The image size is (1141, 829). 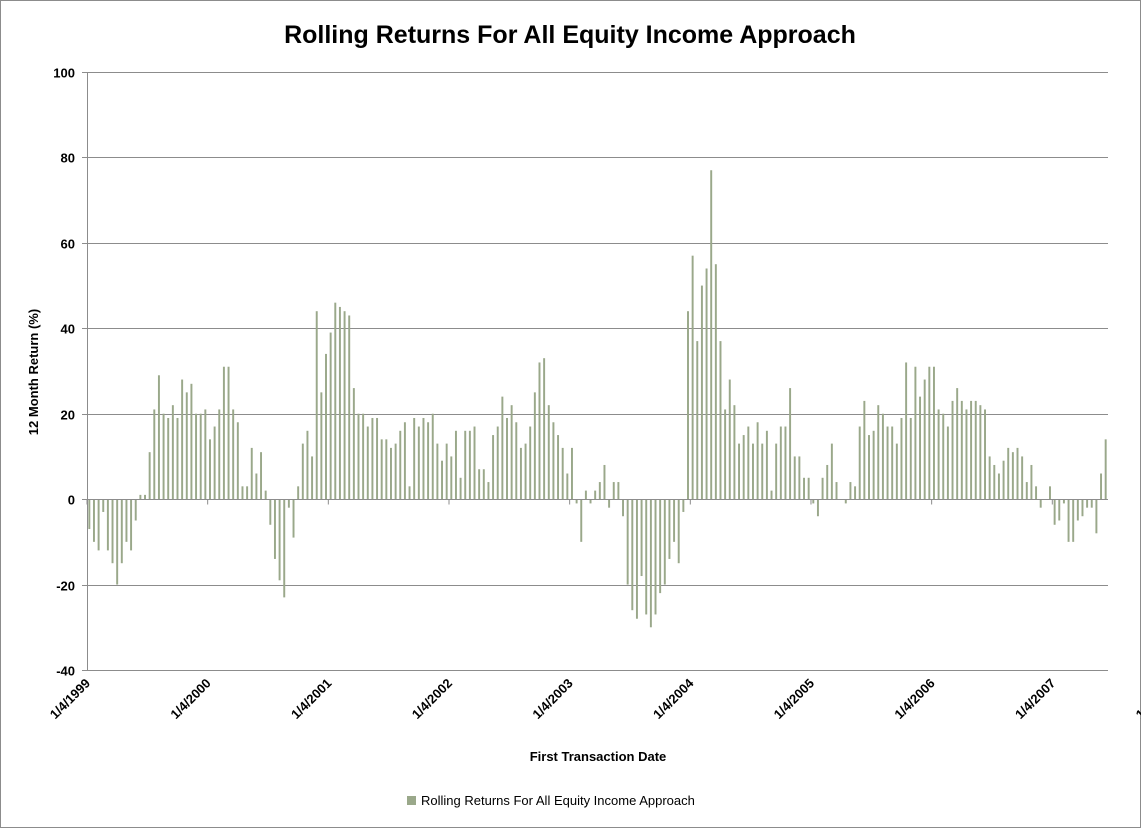 What do you see at coordinates (71, 500) in the screenshot?
I see `y-tick-label: 0` at bounding box center [71, 500].